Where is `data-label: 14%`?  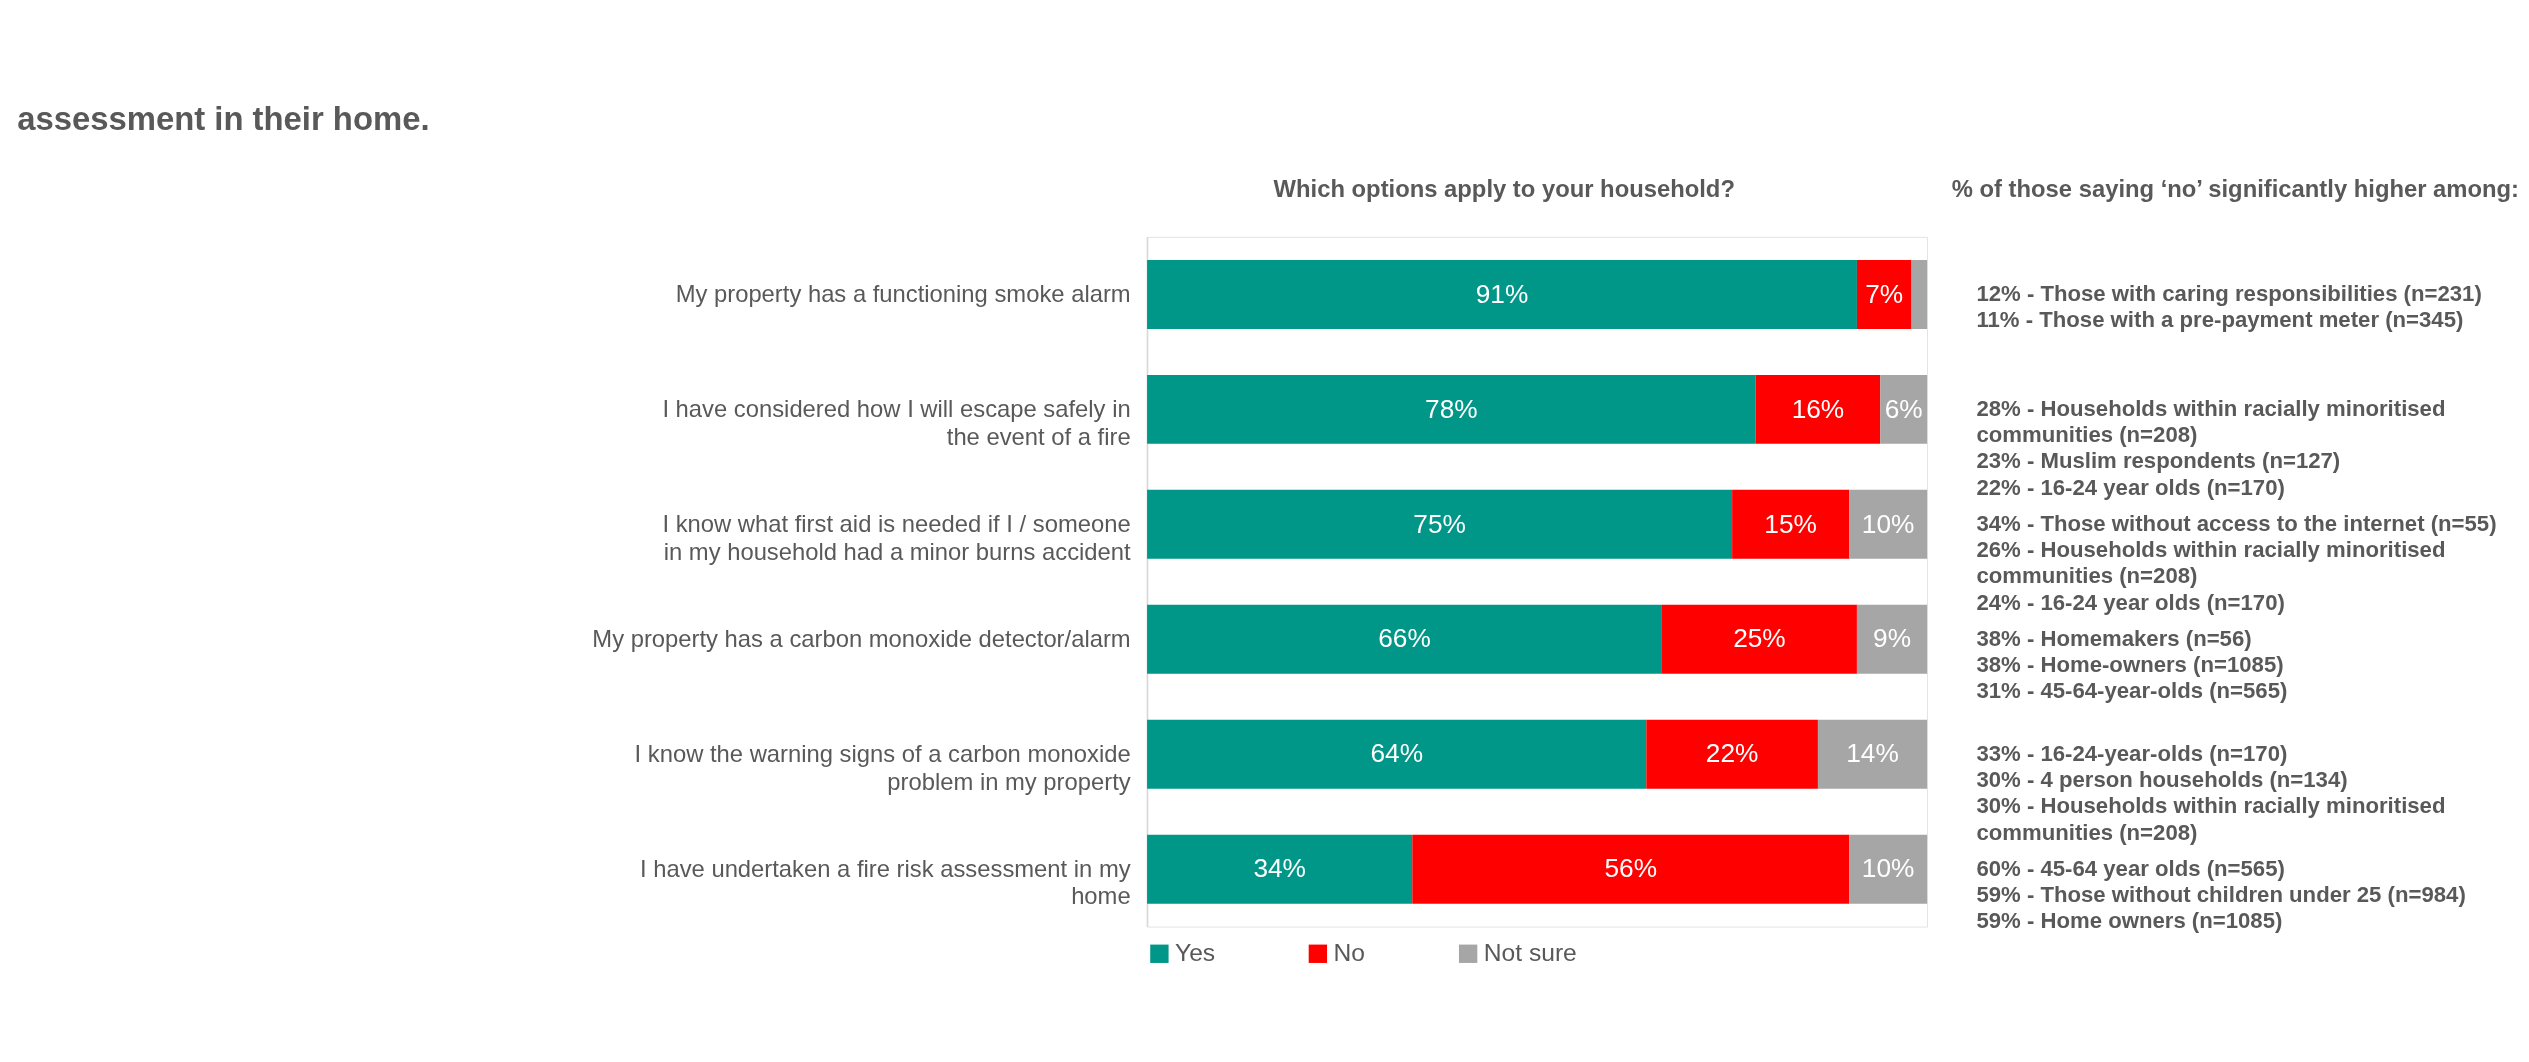
data-label: 14% is located at coordinates (1872, 753).